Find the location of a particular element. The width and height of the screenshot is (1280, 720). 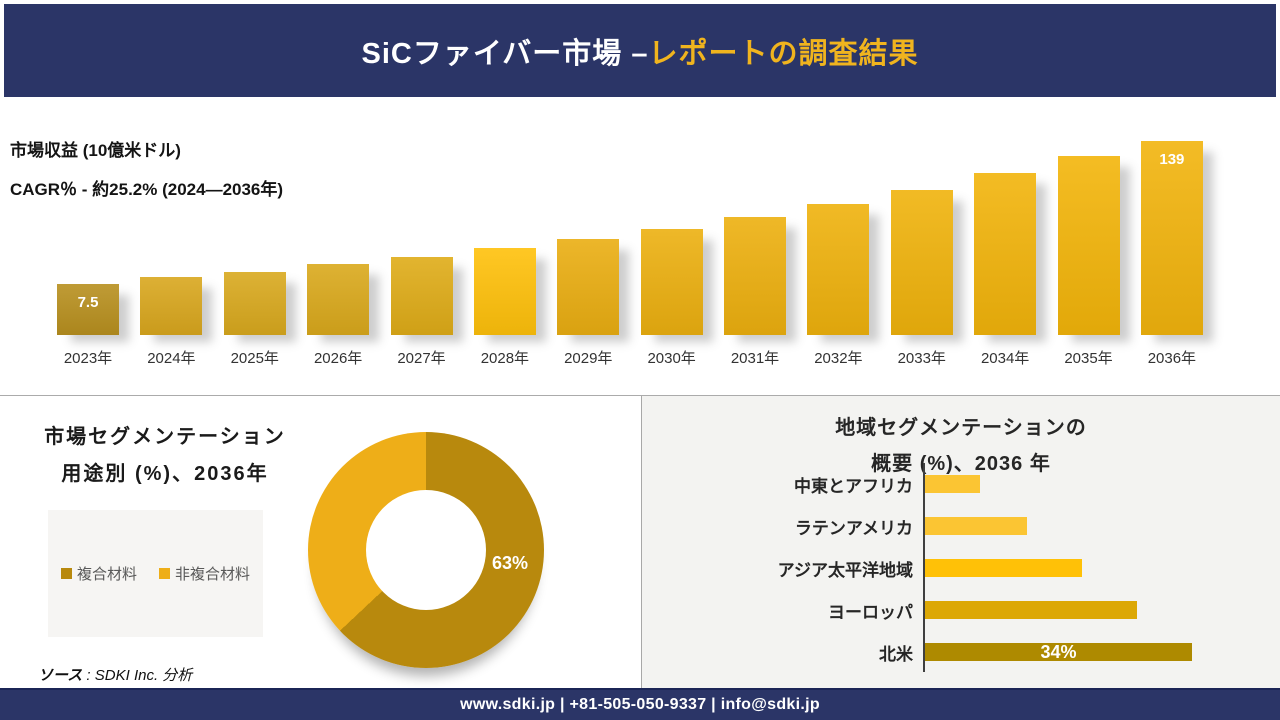

region-bar-chart: 中東とアフリカ ラテンアメリカアジア太平洋地域ヨーロッパ北米 34% is located at coordinates (961, 567).